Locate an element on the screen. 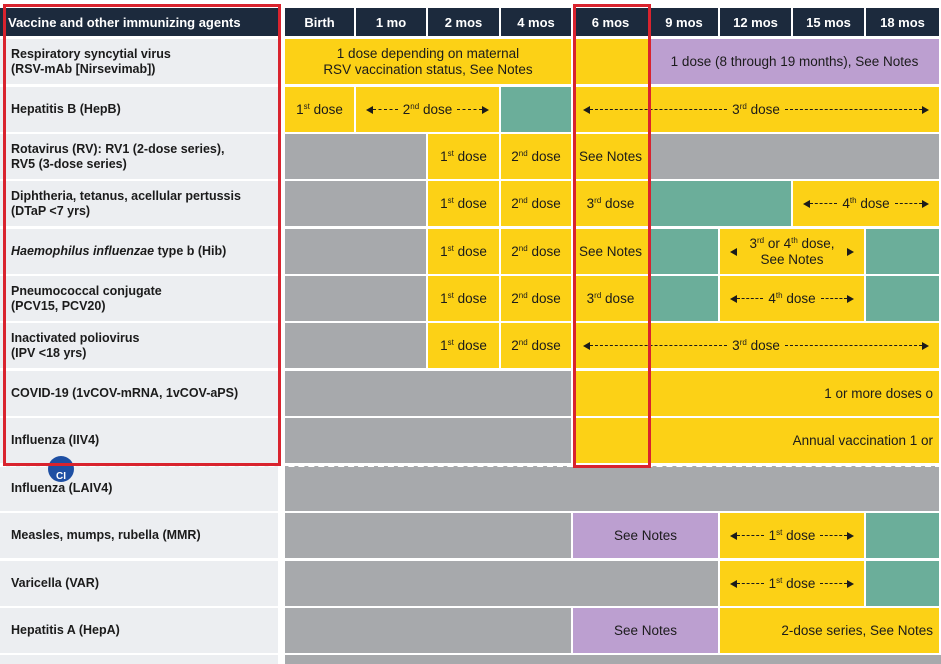 The width and height of the screenshot is (941, 664). vaccine-label-text: Haemophilus influenzae type b (Hib) is located at coordinates (118, 251).